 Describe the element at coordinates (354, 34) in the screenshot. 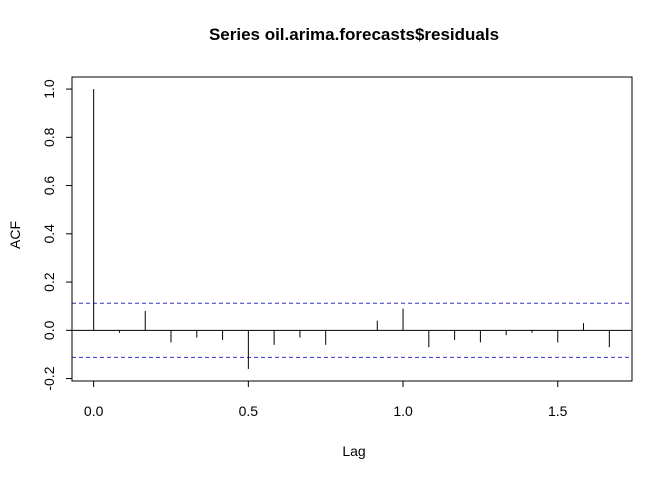

I see `chart-title: Series oil.arima.forecasts$residuals` at that location.